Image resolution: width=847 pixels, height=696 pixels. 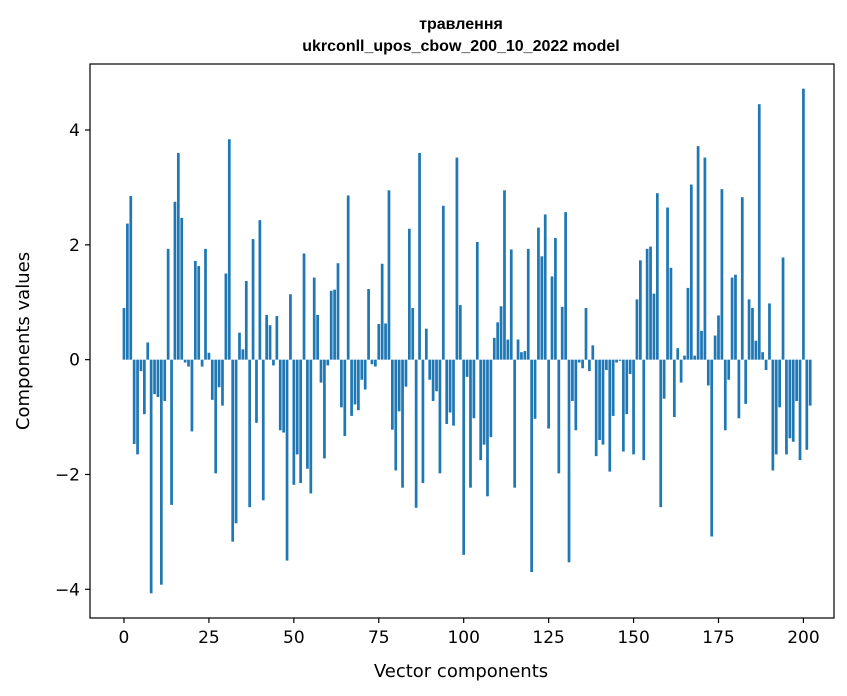 What do you see at coordinates (718, 638) in the screenshot?
I see `x-tick-label: 175` at bounding box center [718, 638].